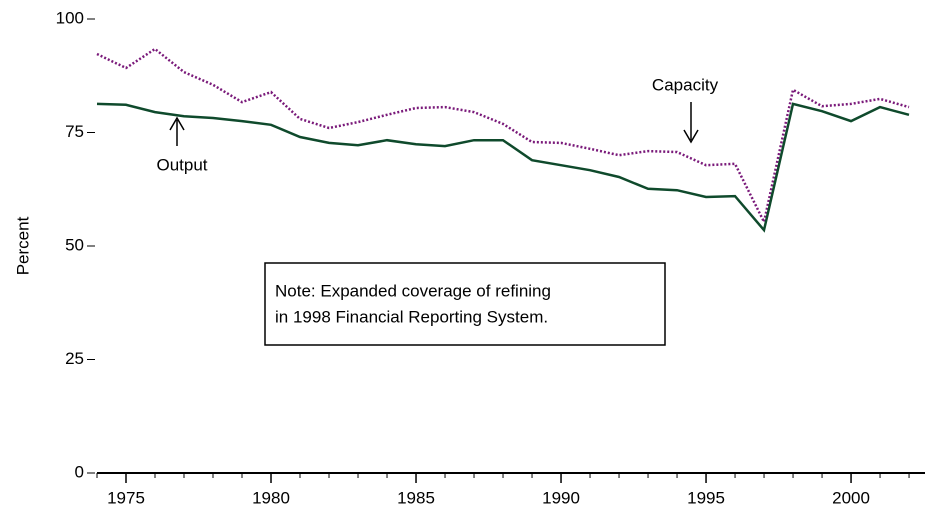 Image resolution: width=925 pixels, height=513 pixels. I want to click on output-arrowhead, so click(177, 123).